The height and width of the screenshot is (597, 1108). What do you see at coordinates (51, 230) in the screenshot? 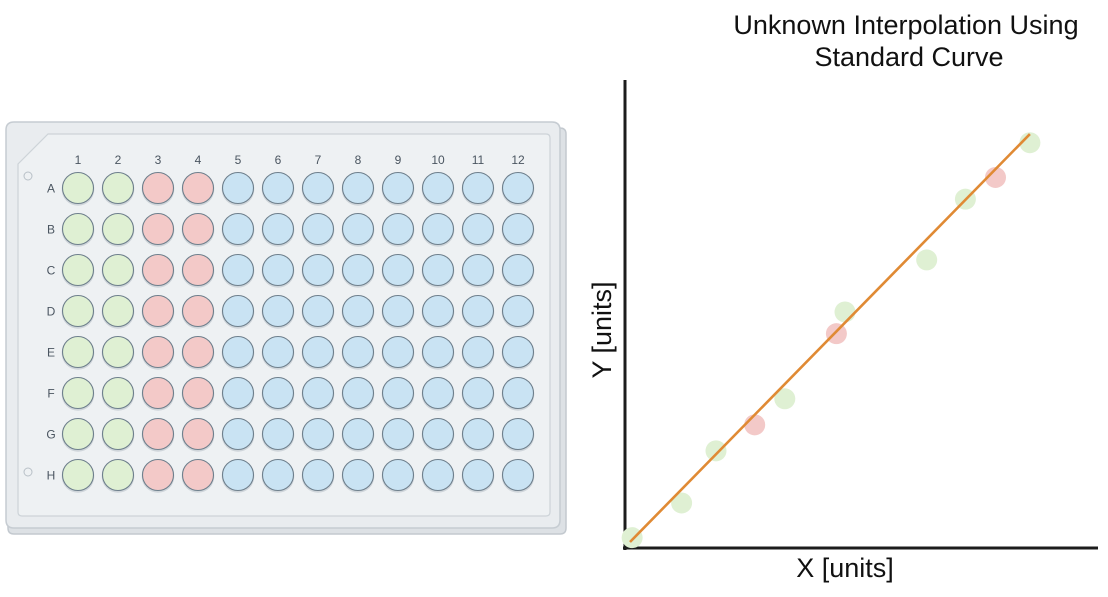
I see `row-label: B` at bounding box center [51, 230].